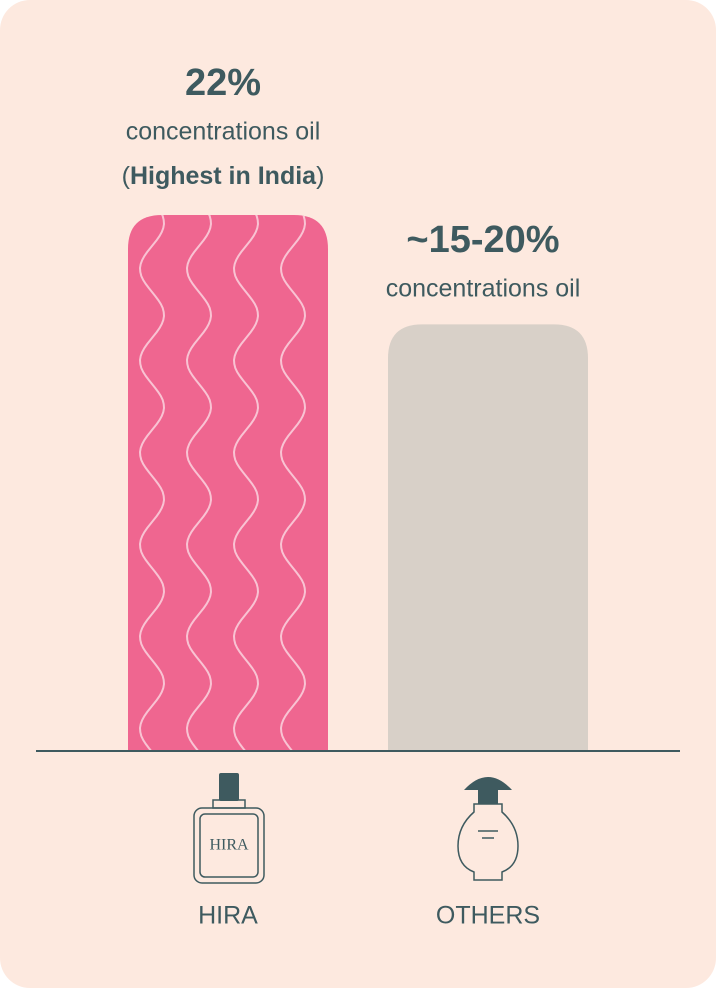 The width and height of the screenshot is (716, 993). I want to click on note-part: (, so click(126, 176).